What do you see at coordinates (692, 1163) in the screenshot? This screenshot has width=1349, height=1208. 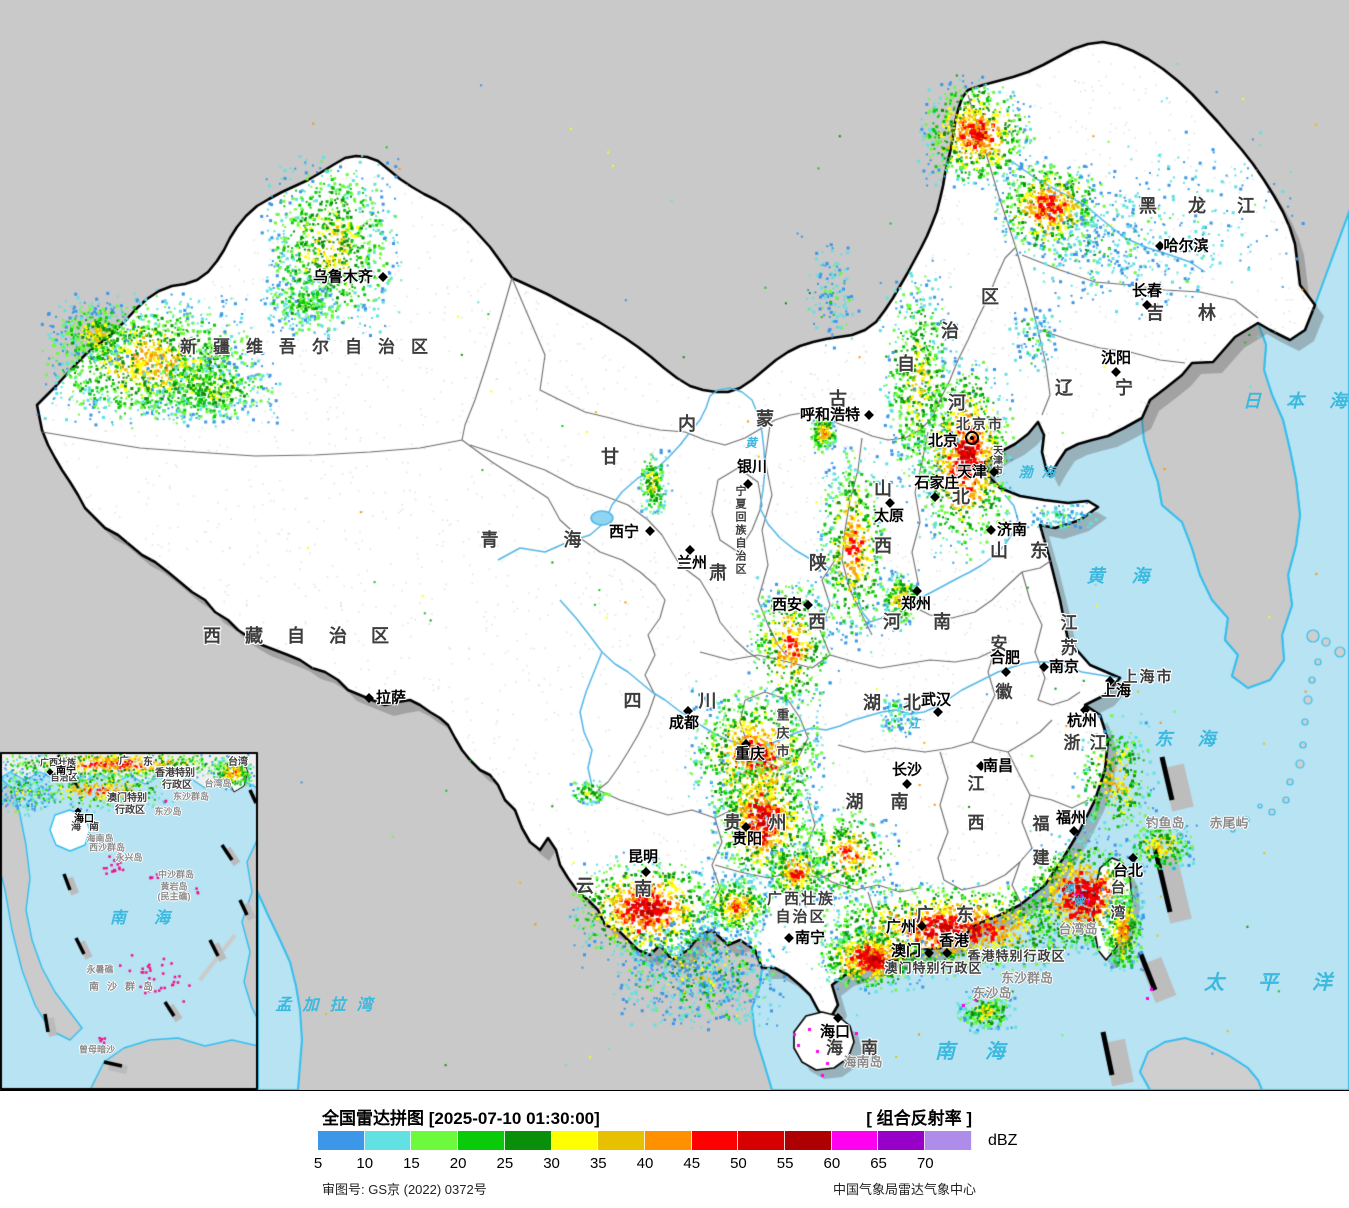 I see `legend-value: 45` at bounding box center [692, 1163].